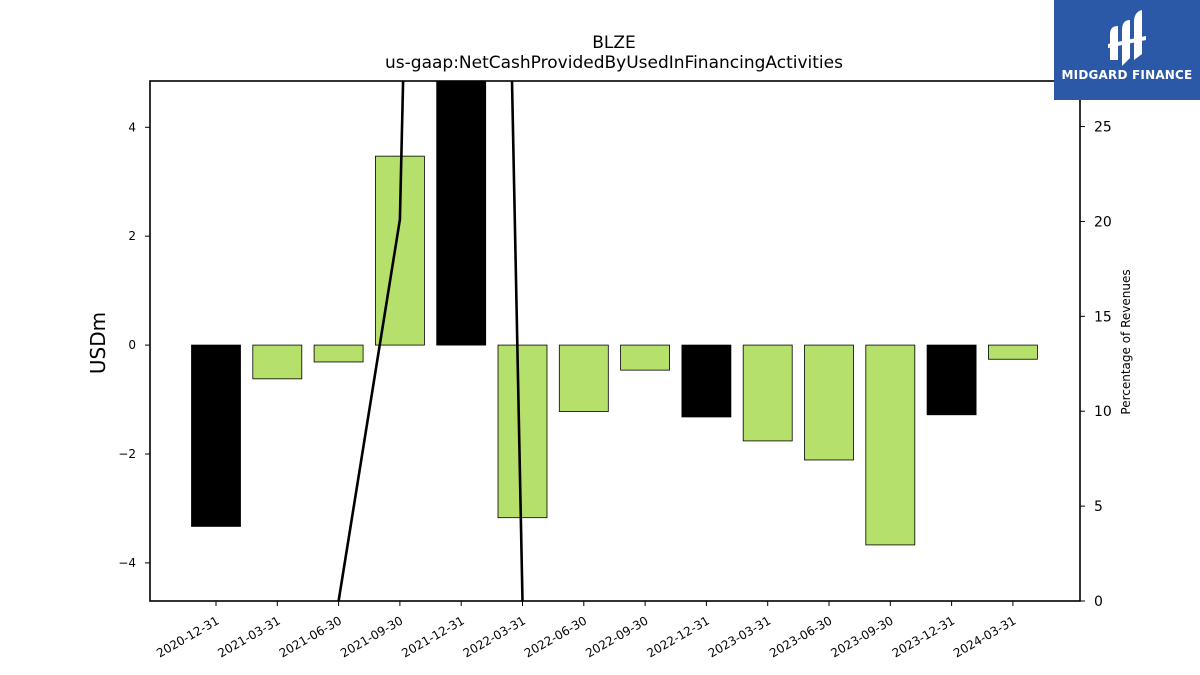 This screenshot has width=1200, height=675. Describe the element at coordinates (187, 636) in the screenshot. I see `x-tick-label: 2020-12-31` at that location.